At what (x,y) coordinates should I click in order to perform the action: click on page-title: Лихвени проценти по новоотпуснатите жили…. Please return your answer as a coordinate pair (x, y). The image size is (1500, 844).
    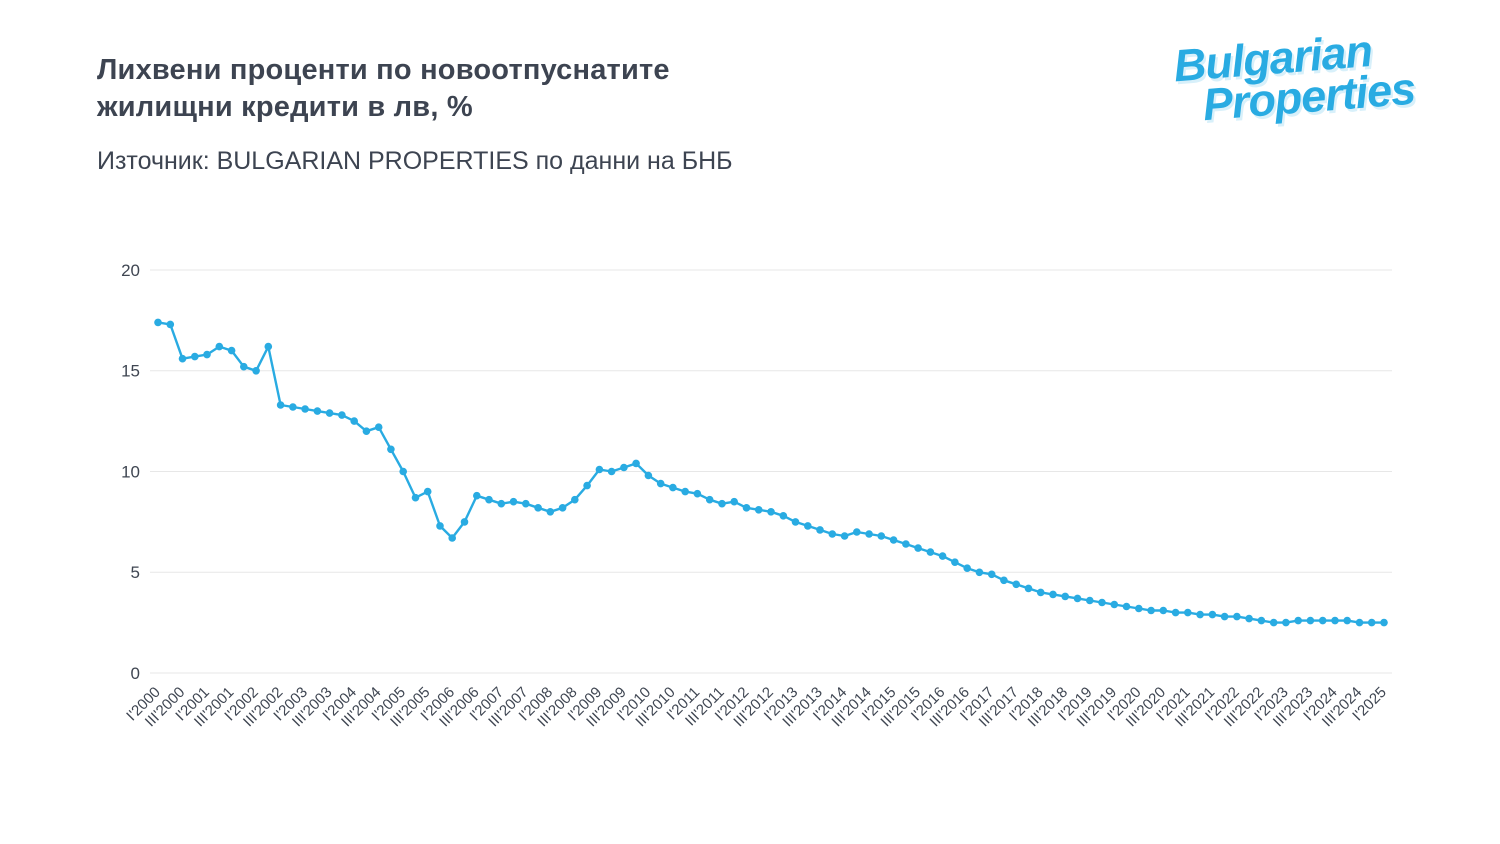
    Looking at the image, I should click on (415, 88).